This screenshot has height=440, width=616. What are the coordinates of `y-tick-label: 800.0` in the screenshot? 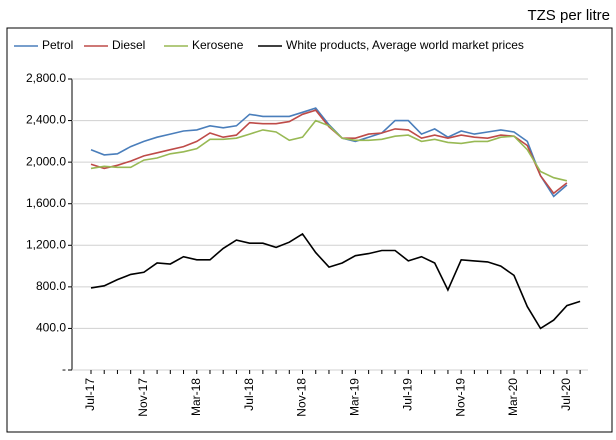 It's located at (51, 286).